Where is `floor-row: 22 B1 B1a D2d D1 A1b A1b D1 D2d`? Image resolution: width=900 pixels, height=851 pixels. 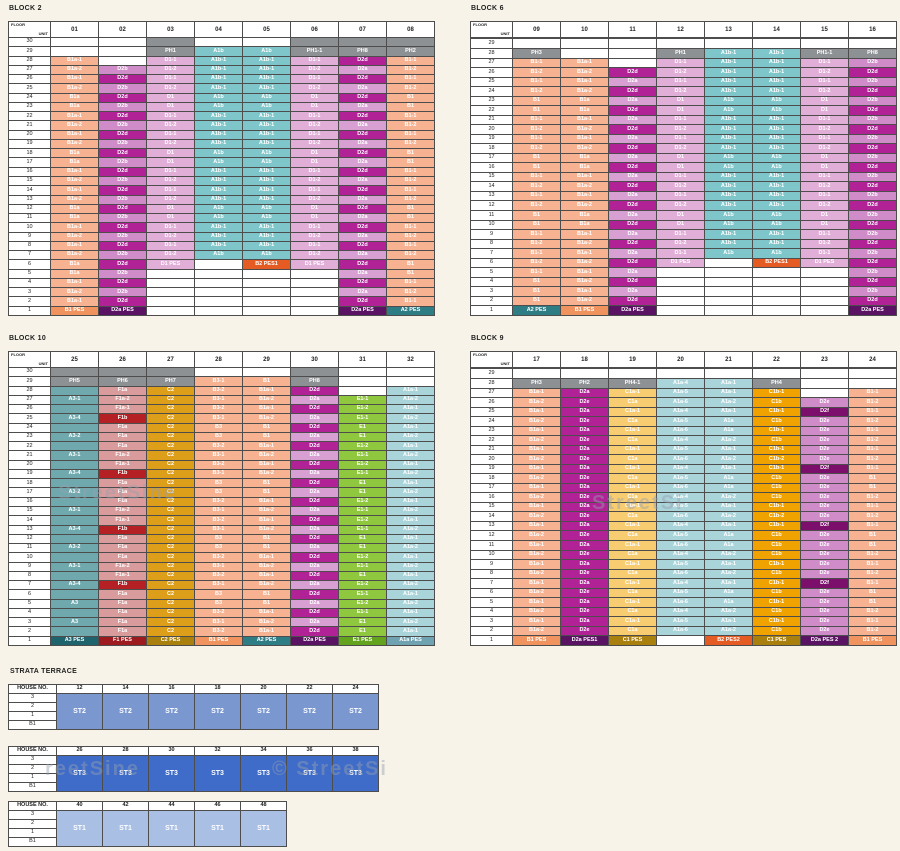
floor-row: 22 B1 B1a D2d D1 A1b A1b D1 D2d is located at coordinates (683, 110).